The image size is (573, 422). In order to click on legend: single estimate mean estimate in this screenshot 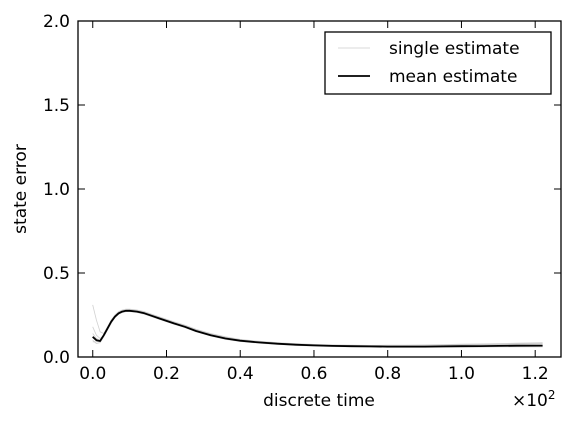, I will do `click(438, 63)`.